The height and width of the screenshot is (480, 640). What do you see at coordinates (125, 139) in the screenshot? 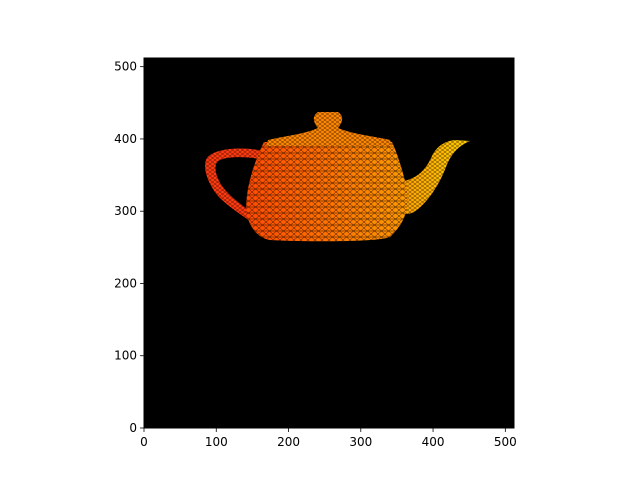
I see `y-tick-label: 400` at bounding box center [125, 139].